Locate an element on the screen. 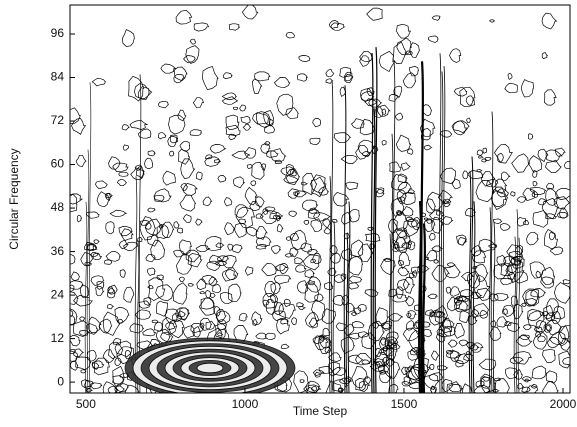  y-tick-label: 0 is located at coordinates (60, 381).